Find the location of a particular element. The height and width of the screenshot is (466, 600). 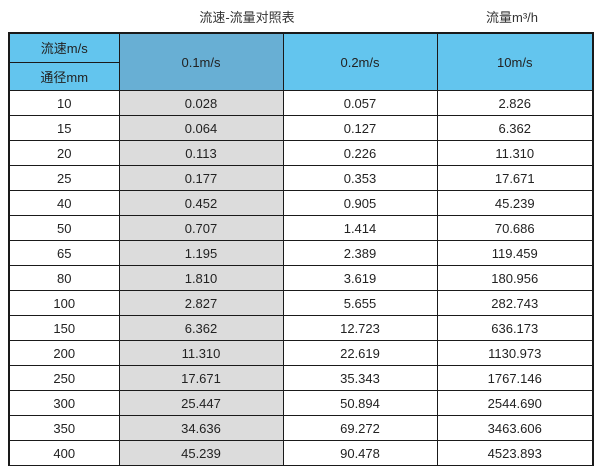

table-row: 20 0.113 0.226 11.310 is located at coordinates (301, 153).